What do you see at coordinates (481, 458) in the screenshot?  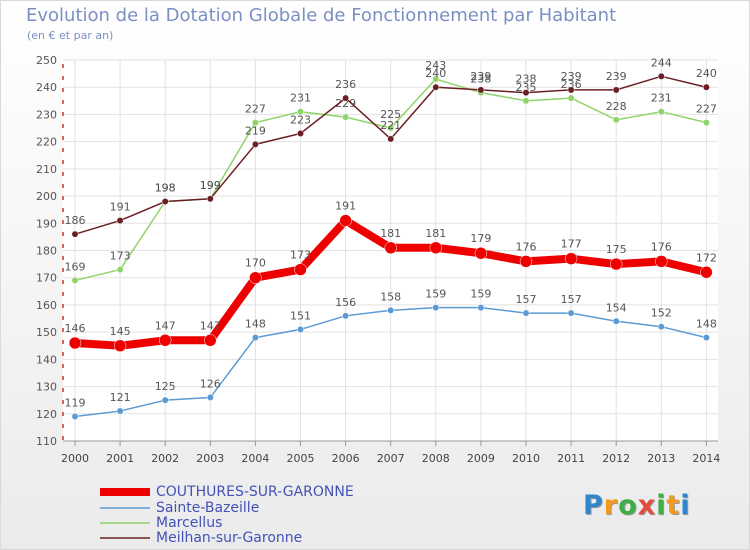 I see `x-tick-label: 2009` at bounding box center [481, 458].